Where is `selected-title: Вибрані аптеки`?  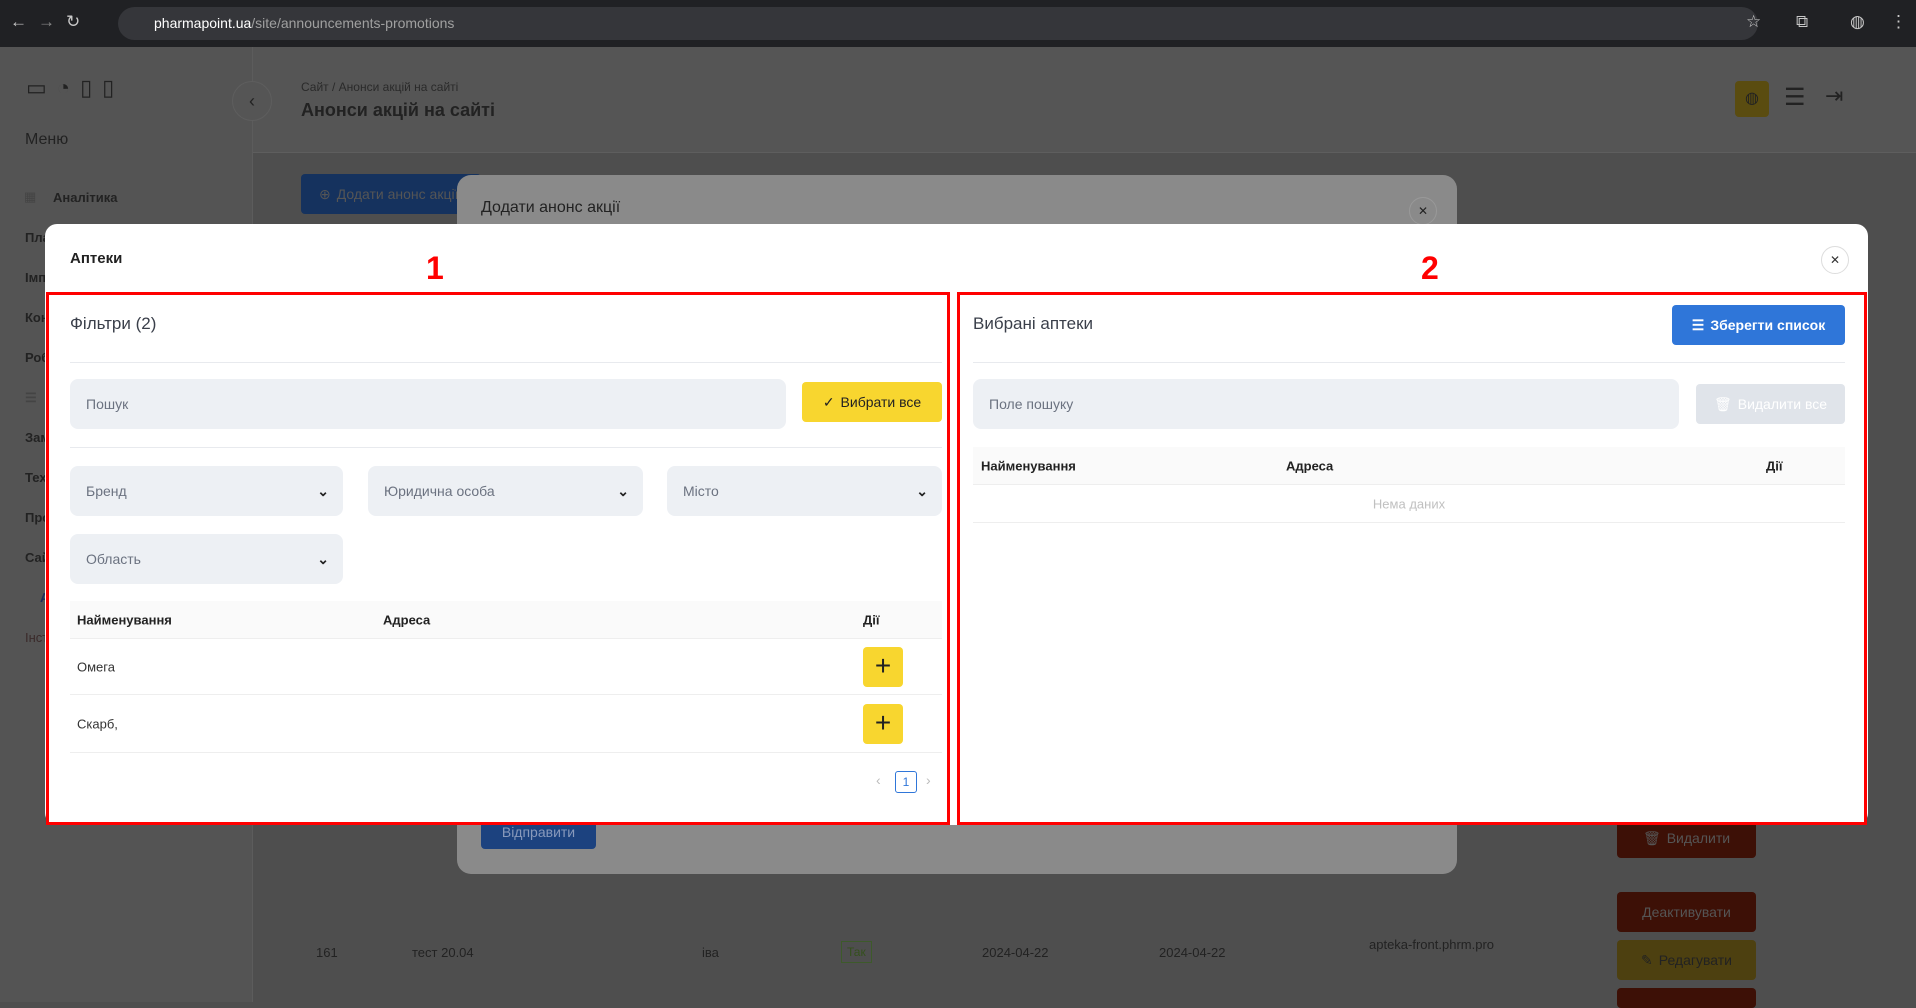
selected-title: Вибрані аптеки is located at coordinates (1033, 323).